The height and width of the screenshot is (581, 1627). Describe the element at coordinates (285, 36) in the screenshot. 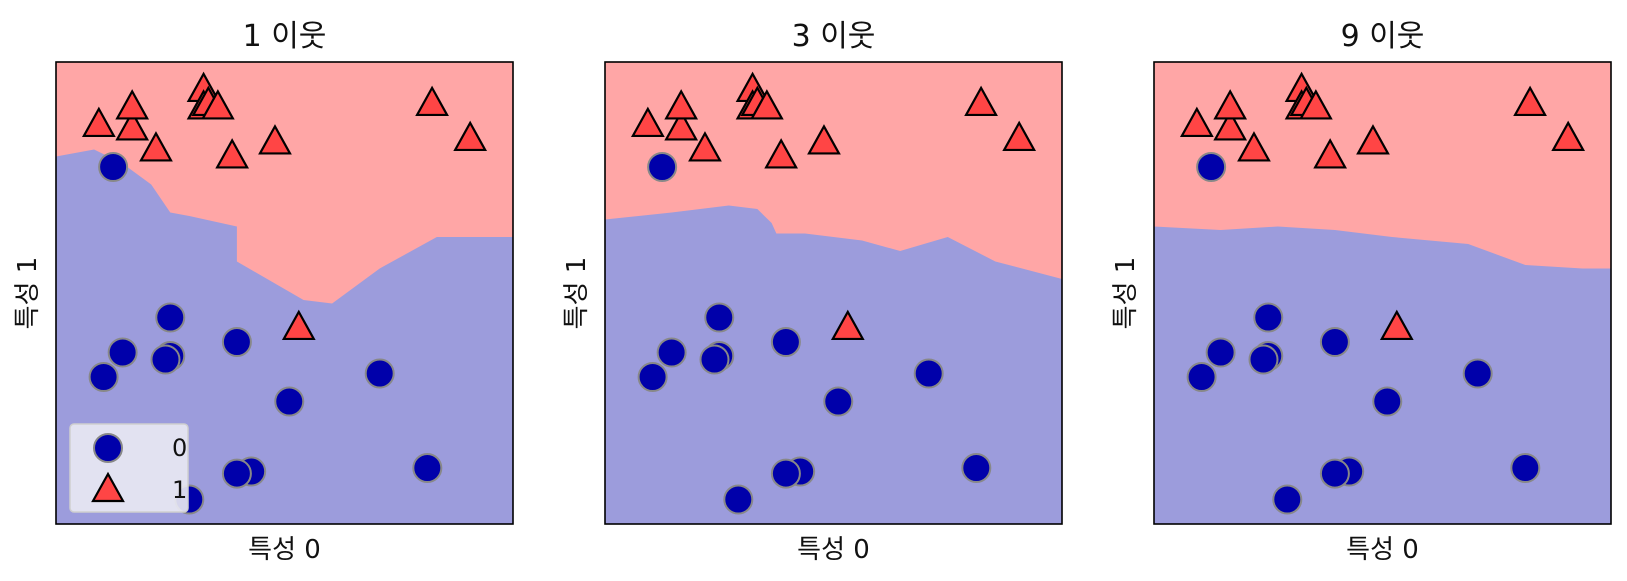

I see `chart-title: 1 이웃` at that location.